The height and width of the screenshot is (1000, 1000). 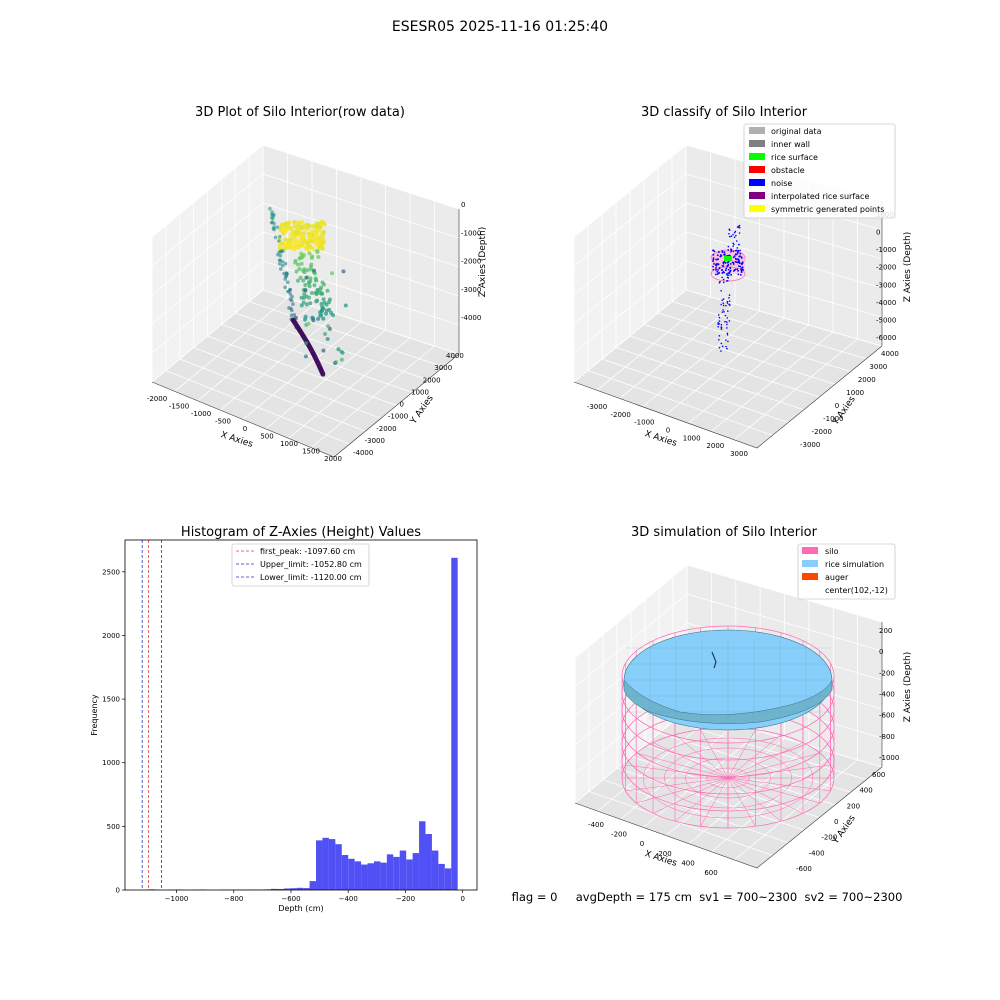 I want to click on silo-floor-spoke, so click(x=779, y=771).